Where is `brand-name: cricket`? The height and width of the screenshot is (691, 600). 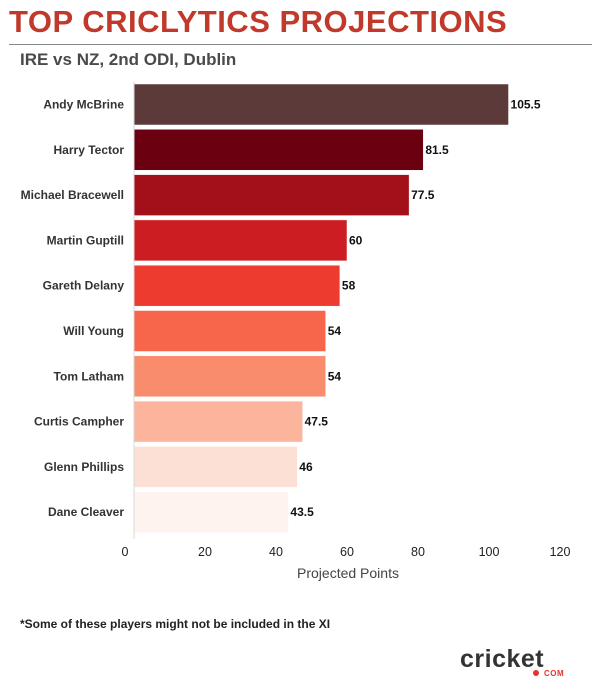
brand-name: cricket is located at coordinates (502, 659).